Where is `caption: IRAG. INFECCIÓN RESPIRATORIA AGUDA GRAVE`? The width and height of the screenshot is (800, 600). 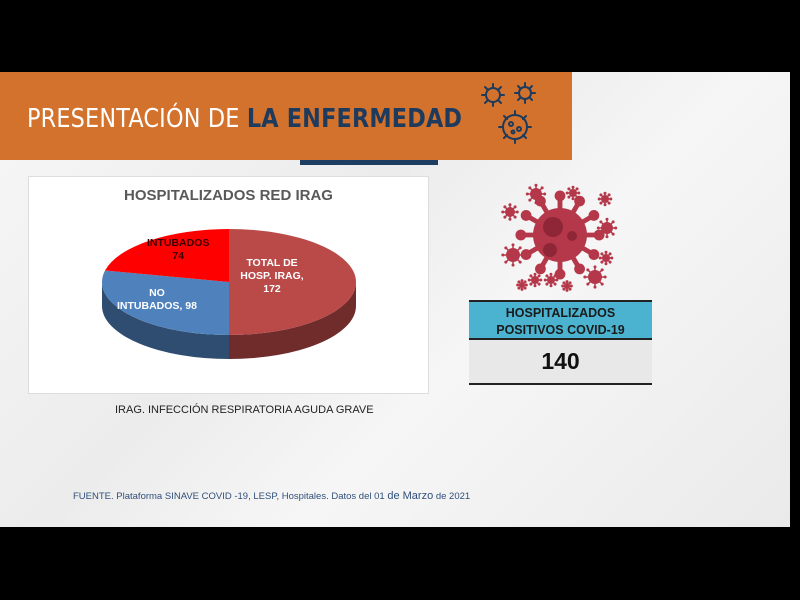 caption: IRAG. INFECCIÓN RESPIRATORIA AGUDA GRAVE is located at coordinates (244, 410).